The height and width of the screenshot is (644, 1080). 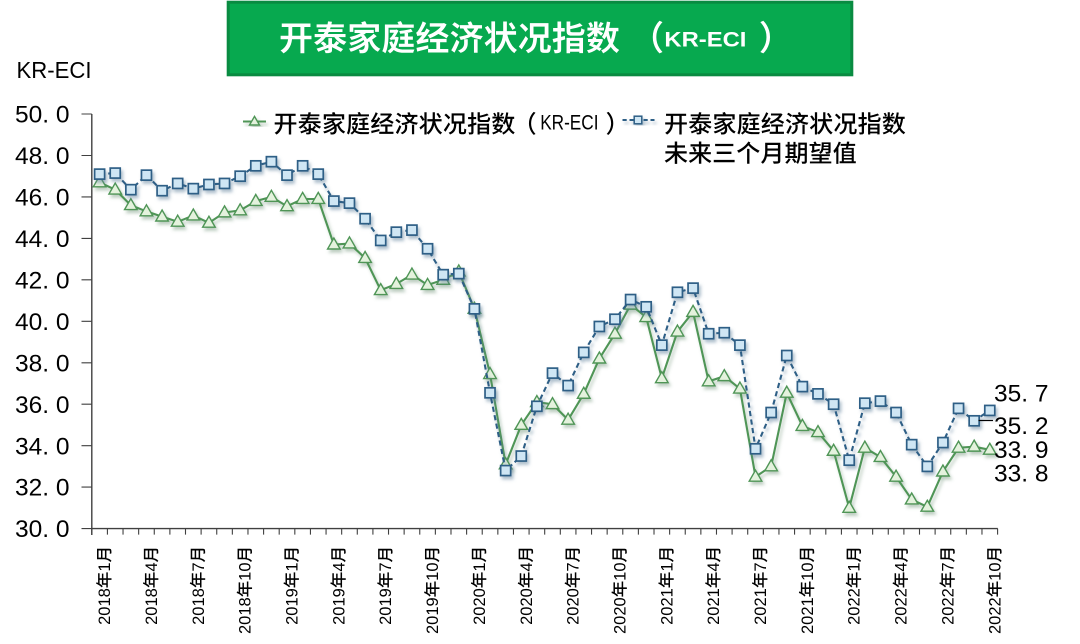 I want to click on svg-text: 38. 0, so click(x=42, y=363).